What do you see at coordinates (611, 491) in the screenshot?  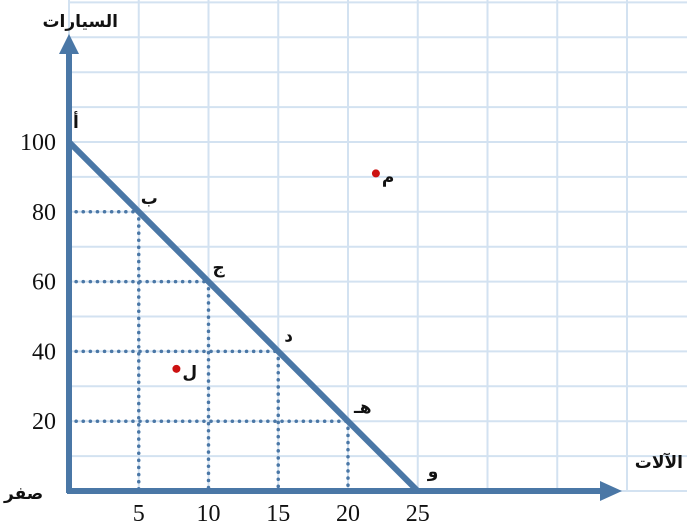 I see `x-axis-arrow` at bounding box center [611, 491].